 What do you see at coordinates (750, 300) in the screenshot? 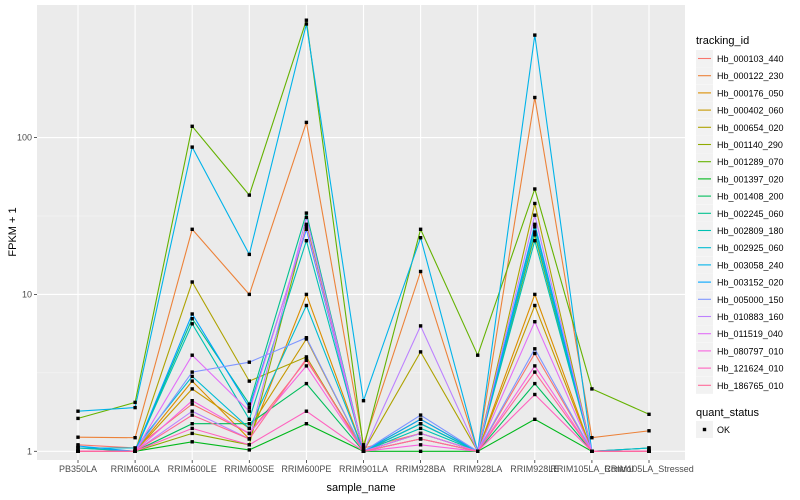
I see `legend-label: Hb_005000_150` at bounding box center [750, 300].